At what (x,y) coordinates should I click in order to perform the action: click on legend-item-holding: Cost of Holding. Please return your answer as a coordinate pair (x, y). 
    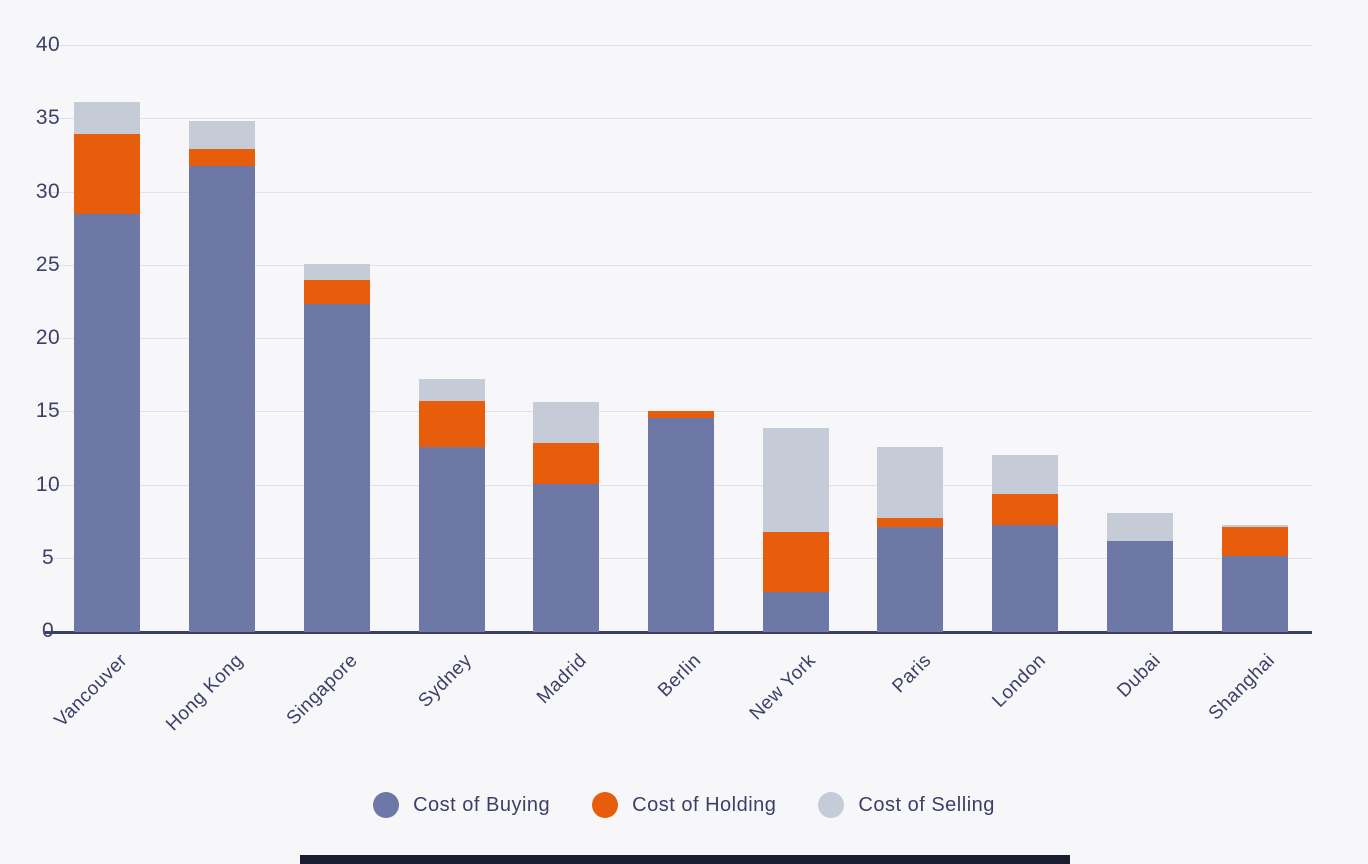
    Looking at the image, I should click on (684, 805).